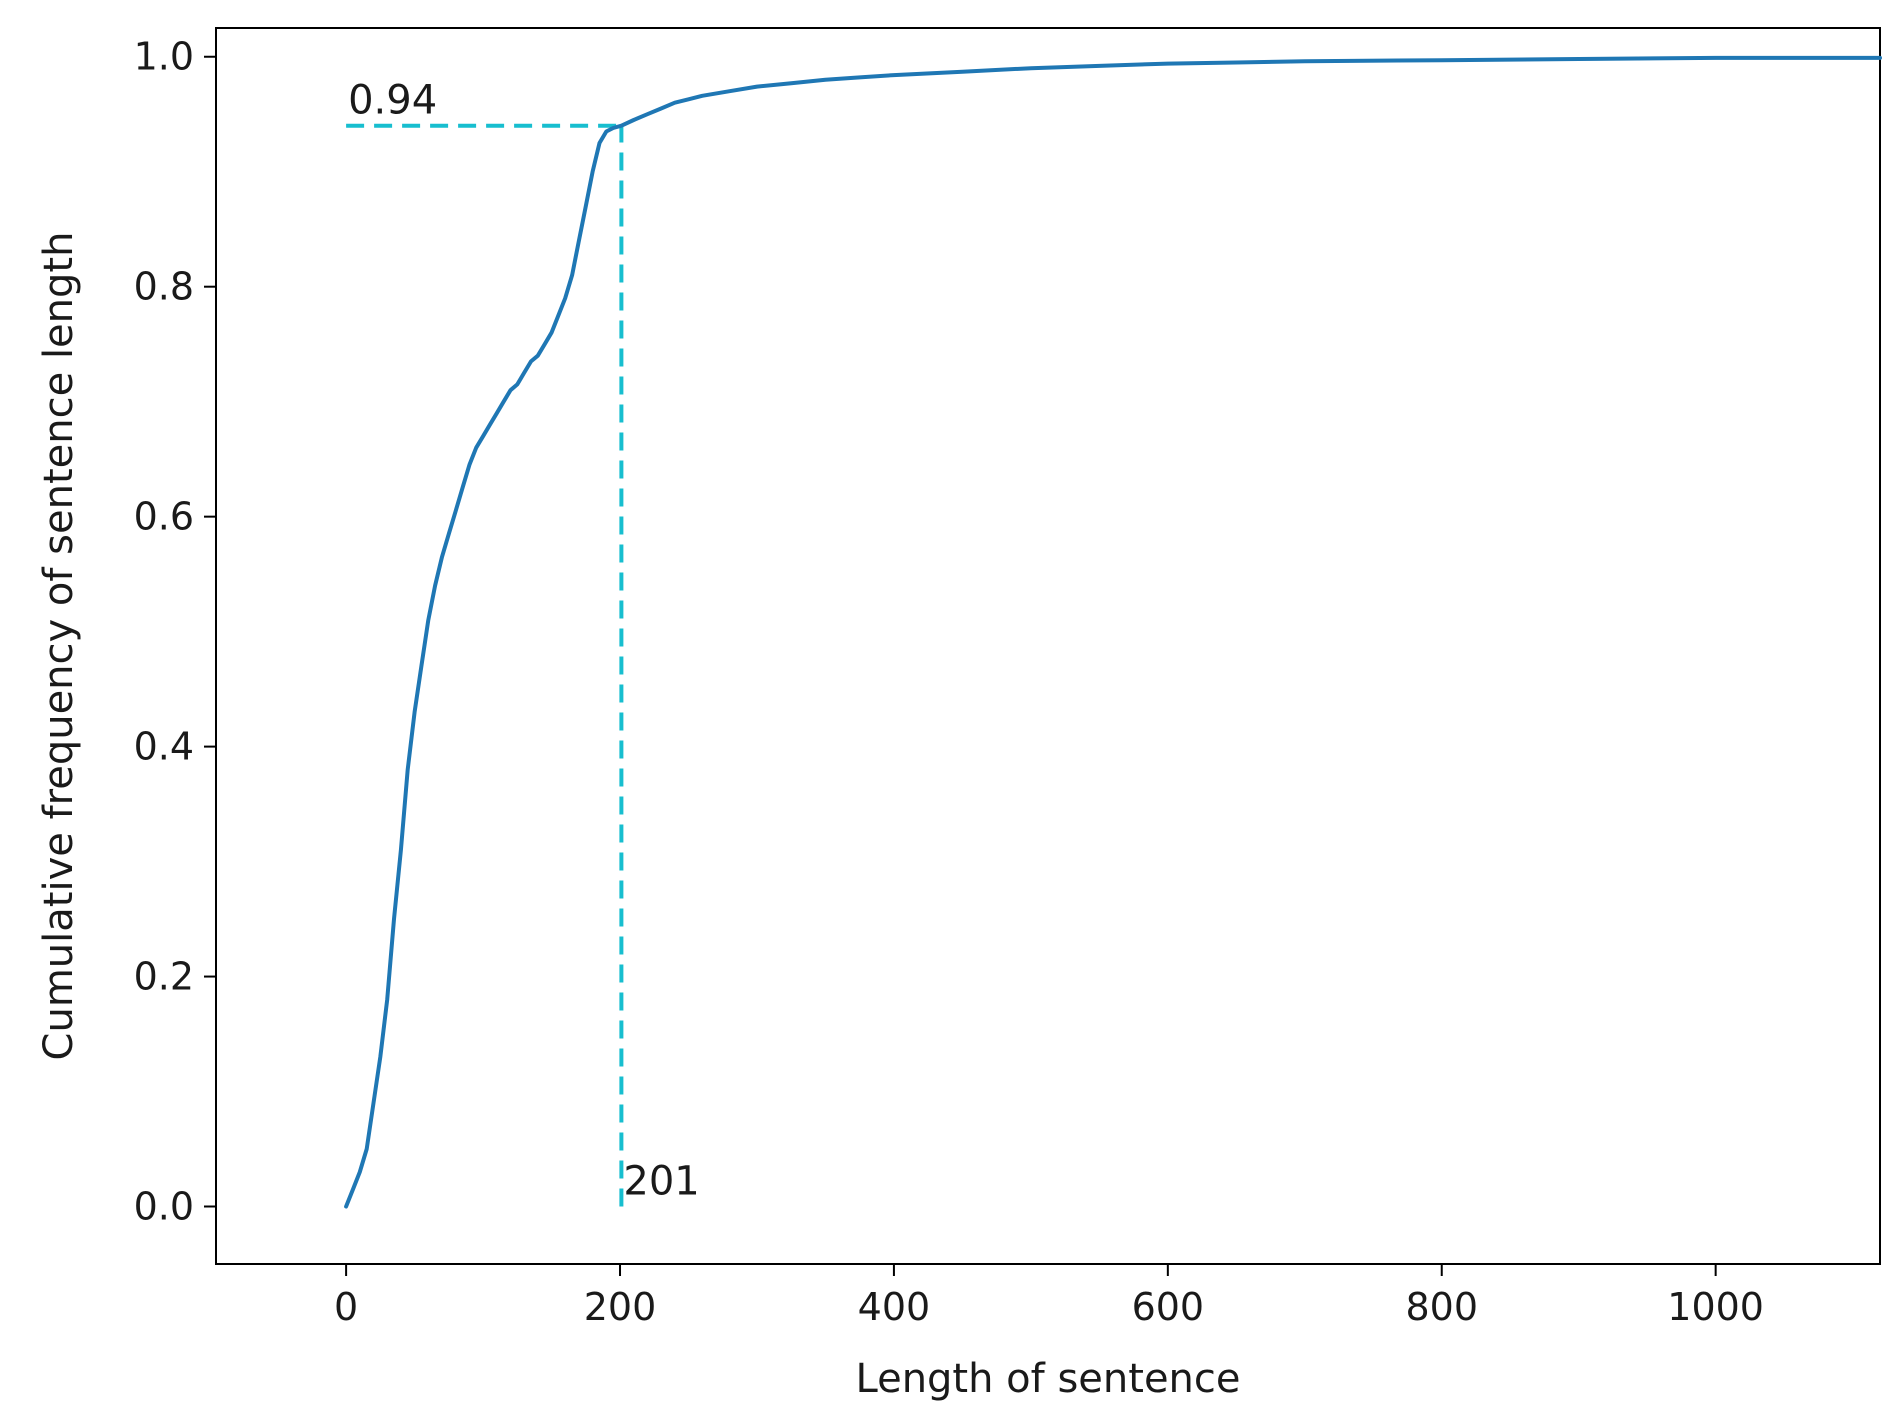  Describe the element at coordinates (164, 287) in the screenshot. I see `y-tick-label: 0.8` at that location.